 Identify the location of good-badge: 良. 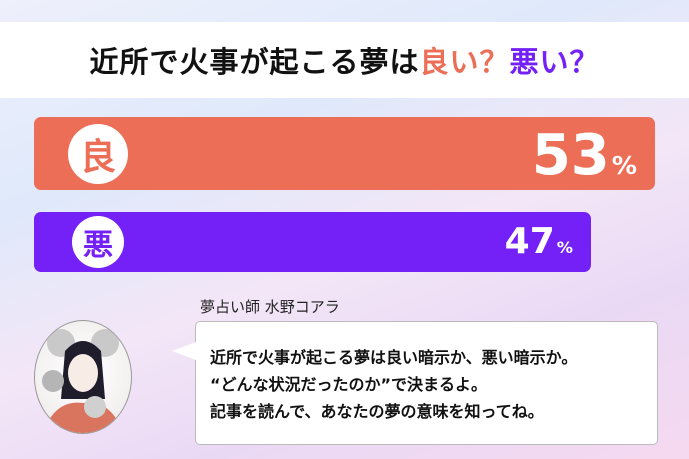
(98, 154).